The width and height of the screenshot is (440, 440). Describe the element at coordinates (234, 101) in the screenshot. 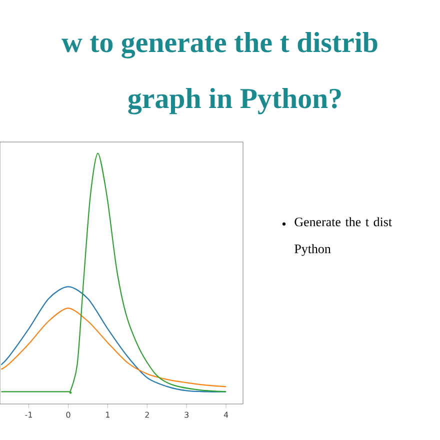

I see `chart-subtitle: graph in Python?` at that location.